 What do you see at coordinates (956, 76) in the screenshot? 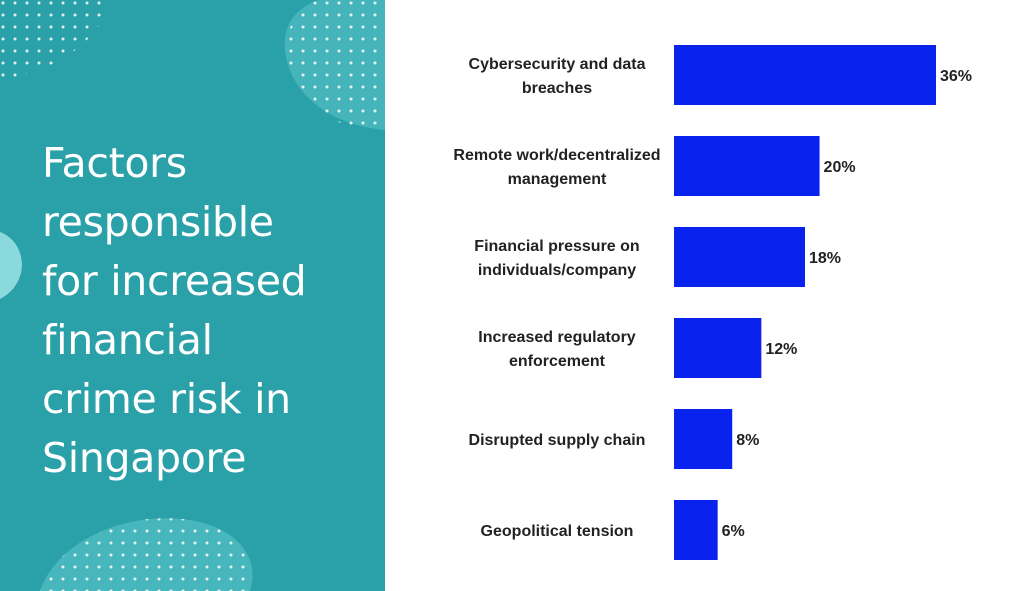
I see `value-label: 36%` at bounding box center [956, 76].